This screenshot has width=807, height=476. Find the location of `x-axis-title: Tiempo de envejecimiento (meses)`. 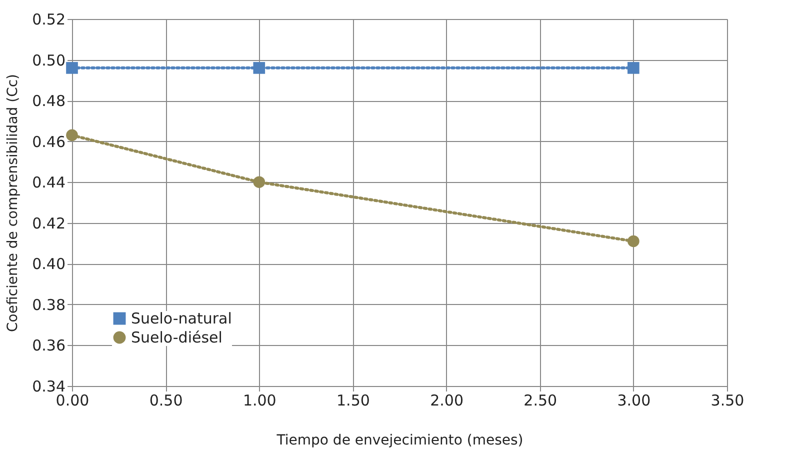

x-axis-title: Tiempo de envejecimiento (meses) is located at coordinates (400, 440).